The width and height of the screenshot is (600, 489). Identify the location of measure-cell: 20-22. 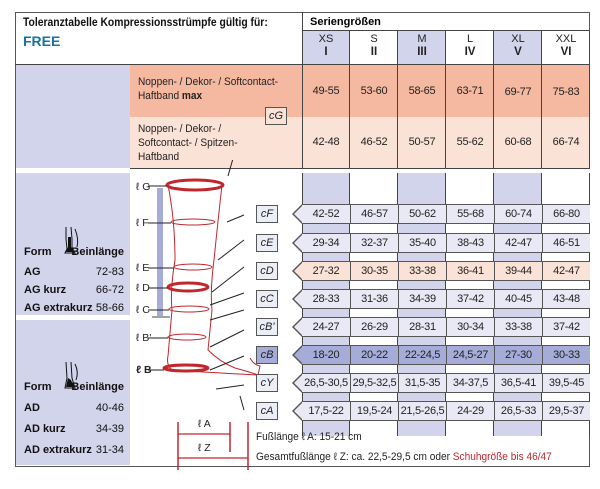
(374, 355).